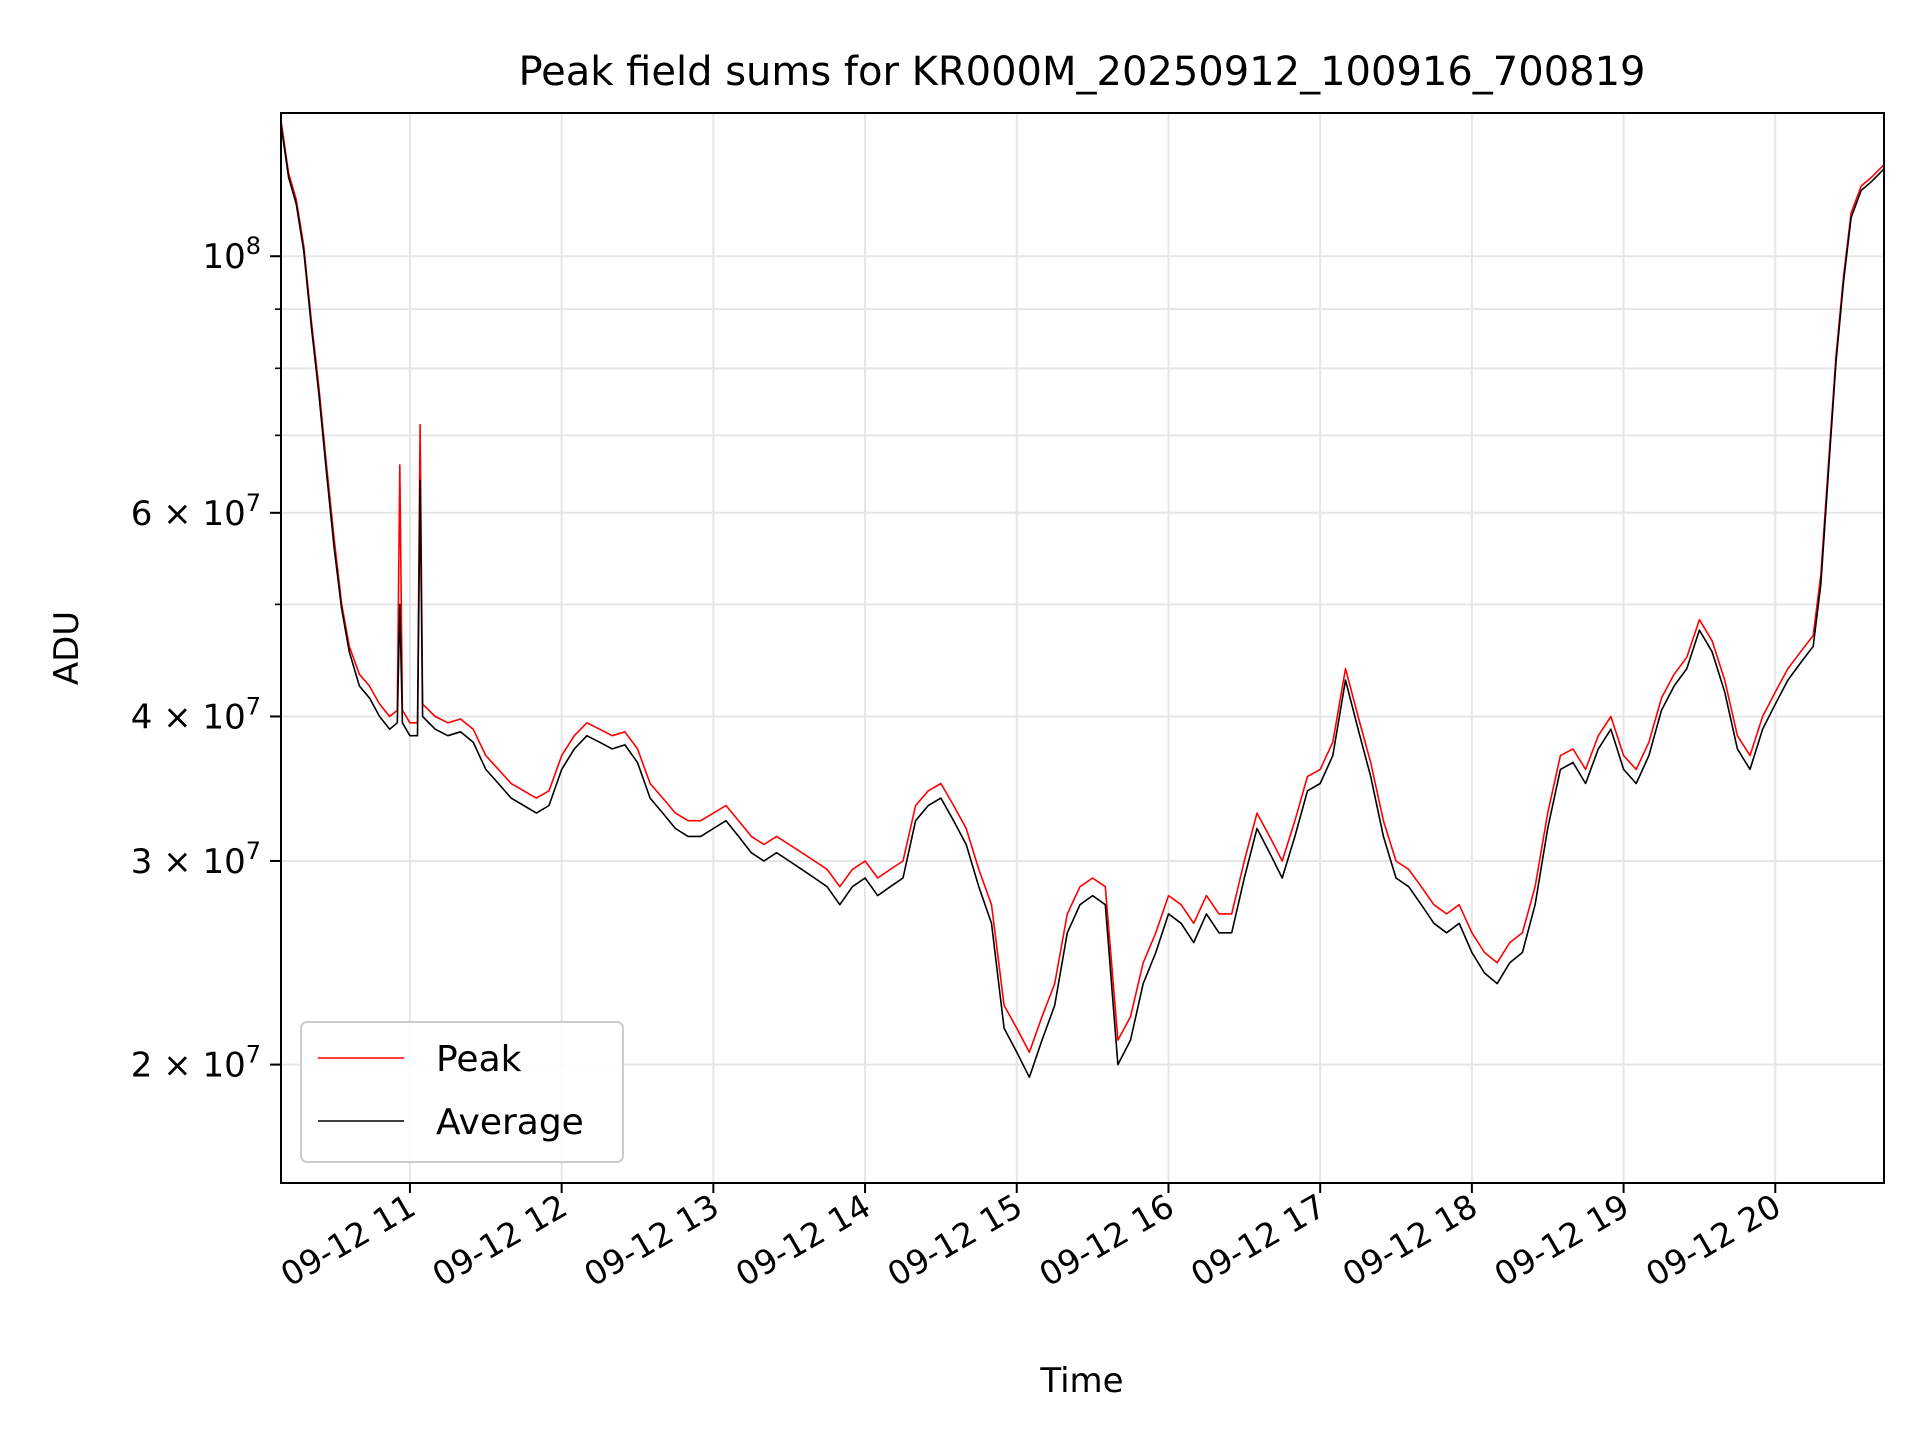 Image resolution: width=1920 pixels, height=1440 pixels. Describe the element at coordinates (196, 714) in the screenshot. I see `y-tick-label: 4 × 107` at that location.